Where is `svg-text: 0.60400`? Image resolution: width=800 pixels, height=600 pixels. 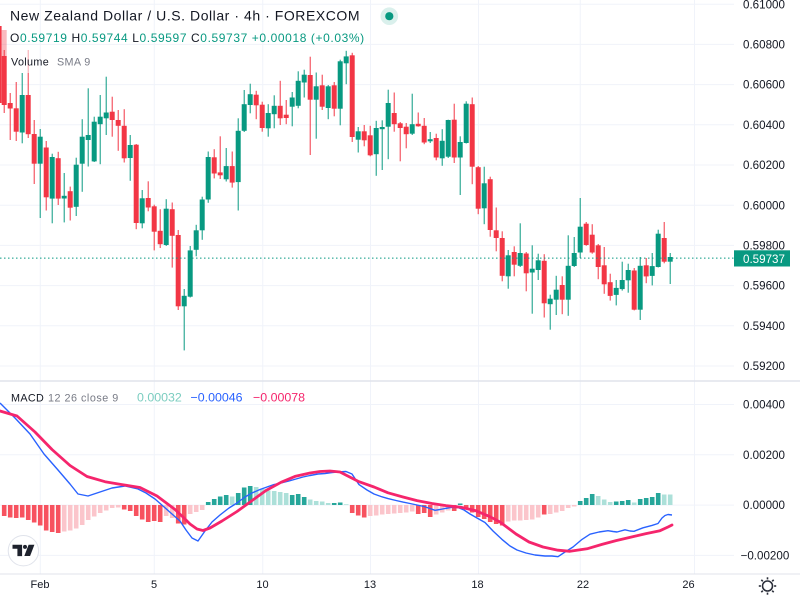 svg-text: 0.60400 is located at coordinates (764, 125).